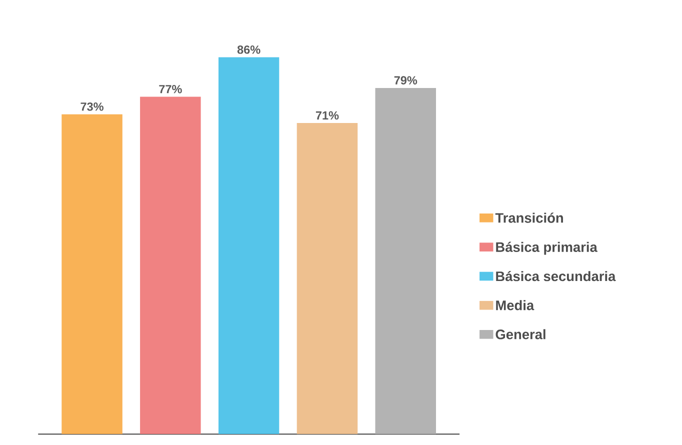  What do you see at coordinates (521, 334) in the screenshot?
I see `legend-label: General` at bounding box center [521, 334].